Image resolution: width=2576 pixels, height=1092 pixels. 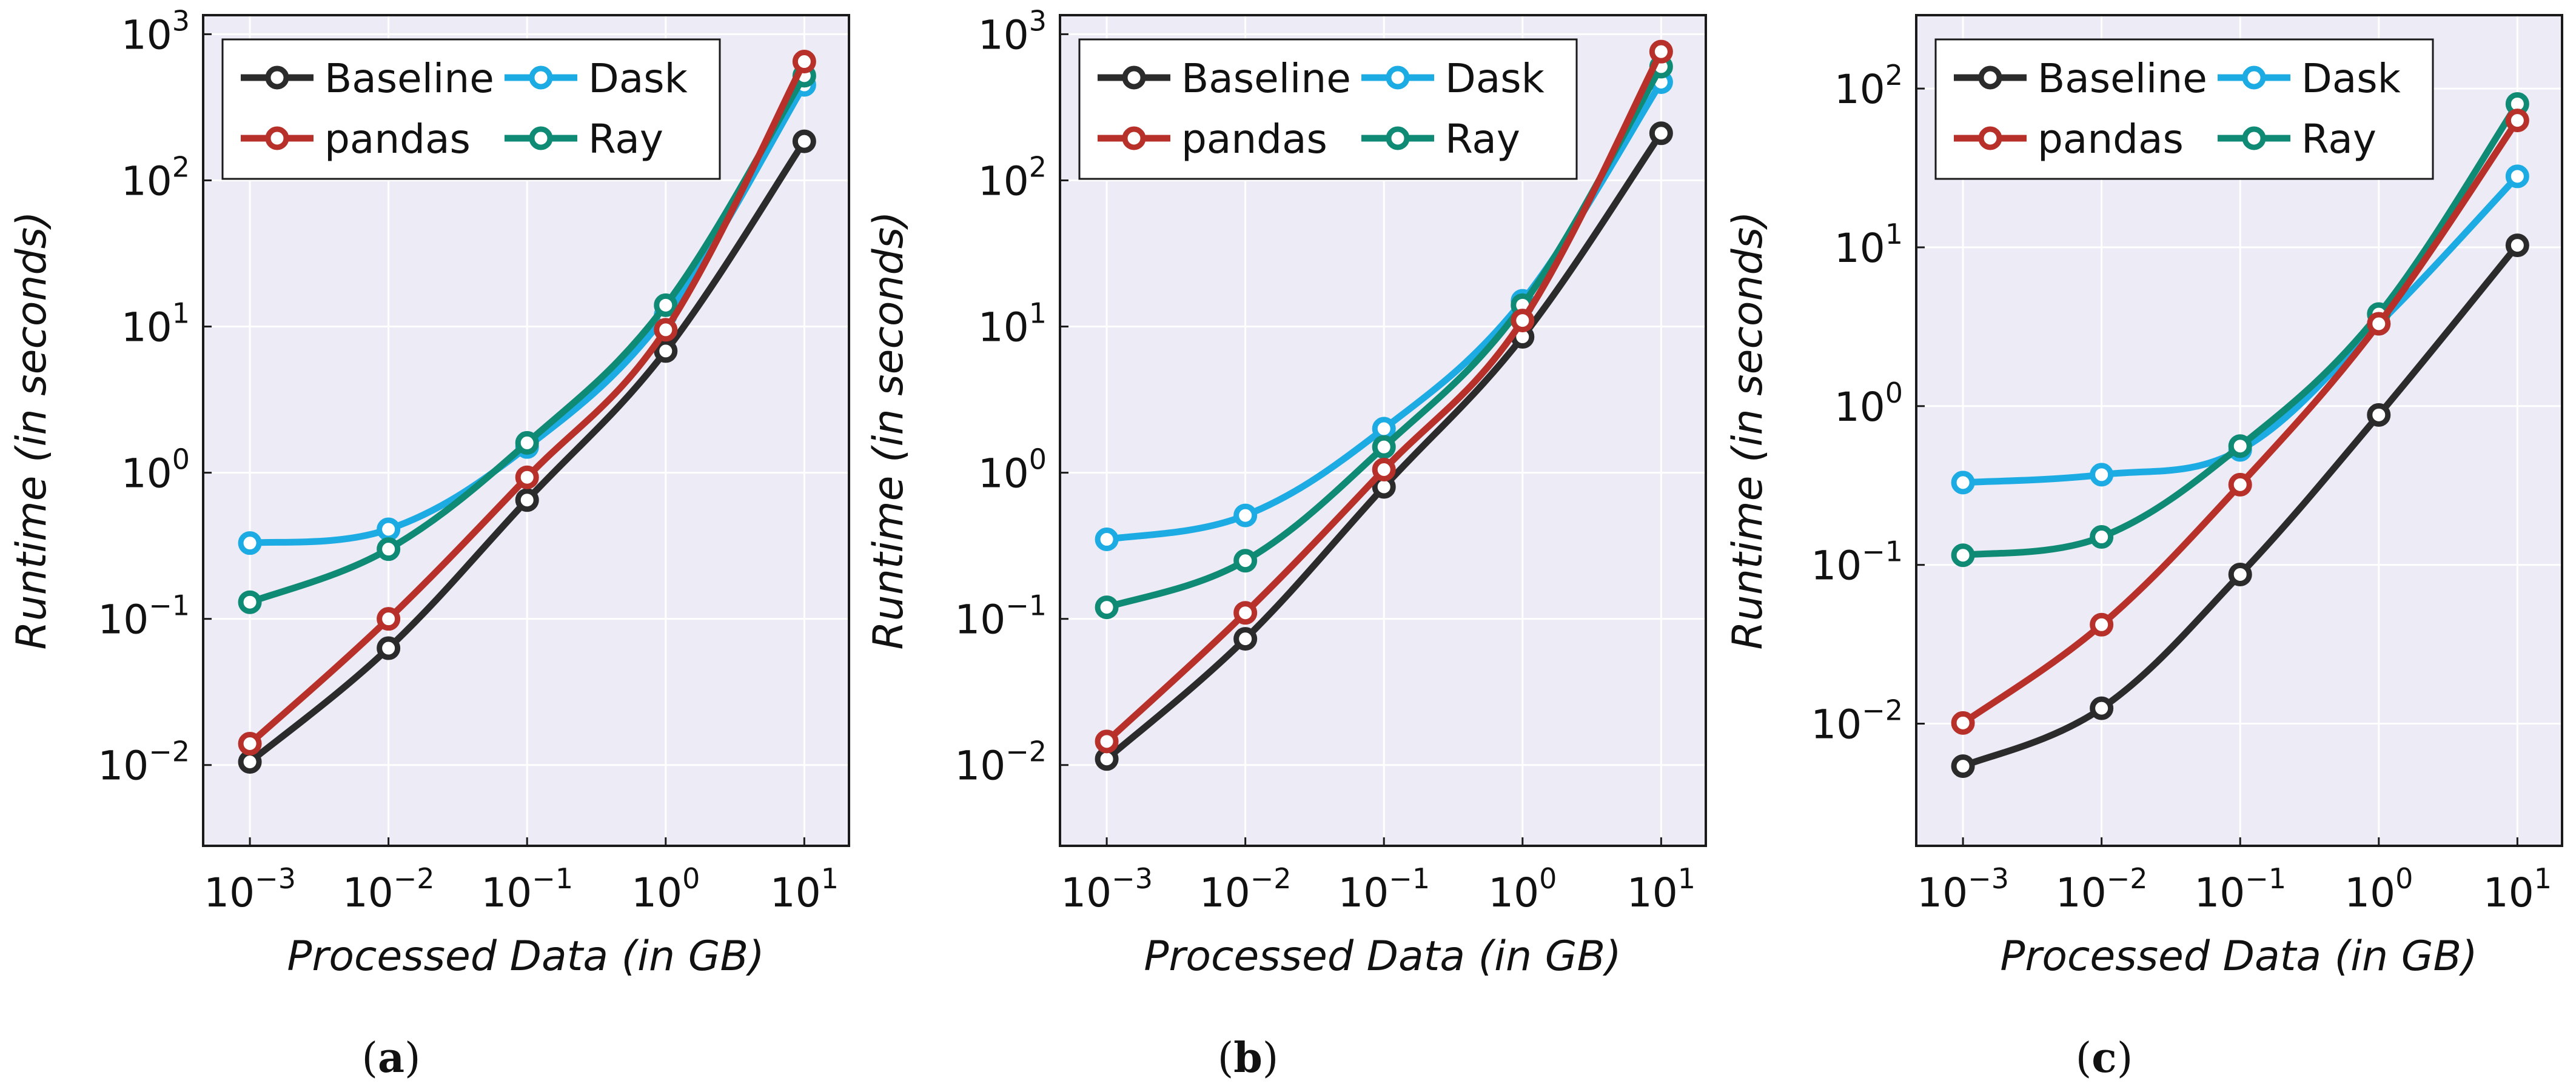 What do you see at coordinates (1248, 1058) in the screenshot?
I see `caption-letter-b: b` at bounding box center [1248, 1058].